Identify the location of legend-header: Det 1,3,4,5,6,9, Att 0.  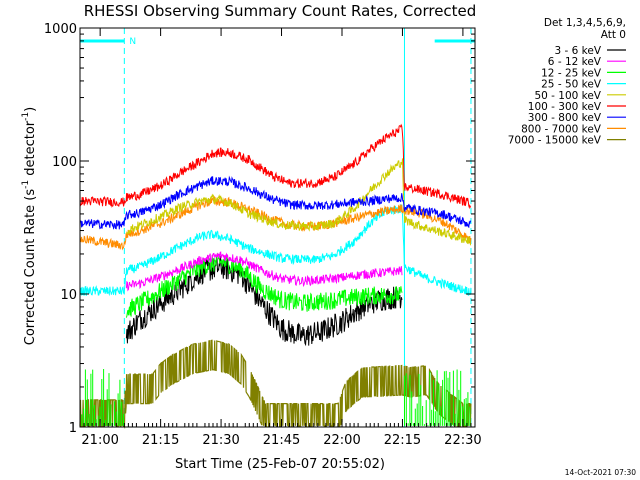
(585, 29).